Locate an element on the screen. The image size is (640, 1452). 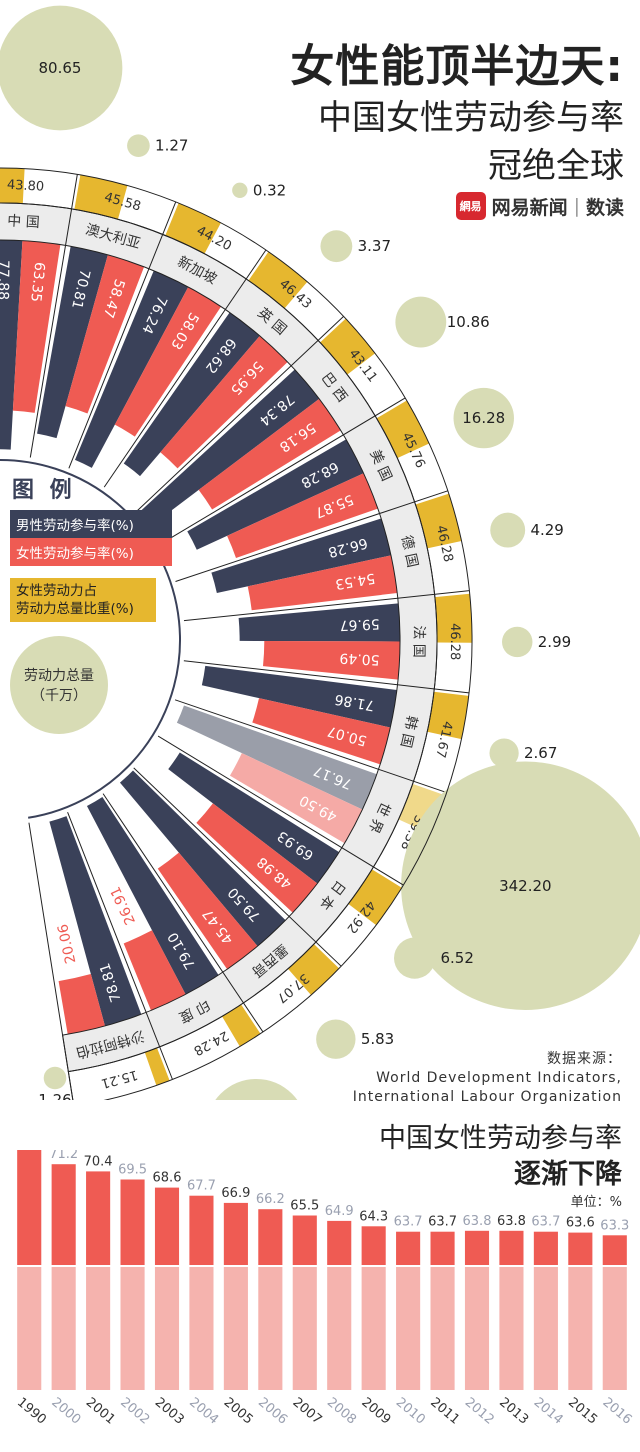
inner-arc is located at coordinates (90, 639).